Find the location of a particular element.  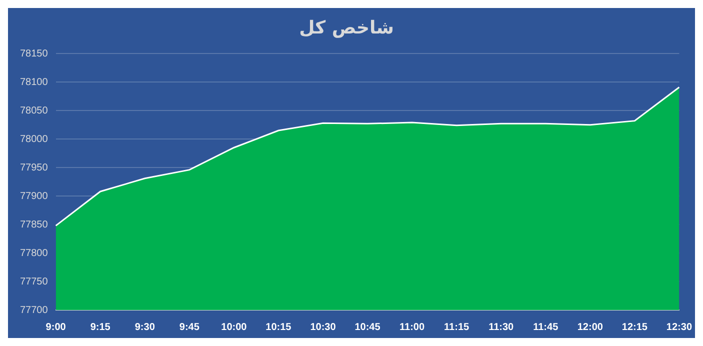

x-tick-label: 10:00 is located at coordinates (234, 327).